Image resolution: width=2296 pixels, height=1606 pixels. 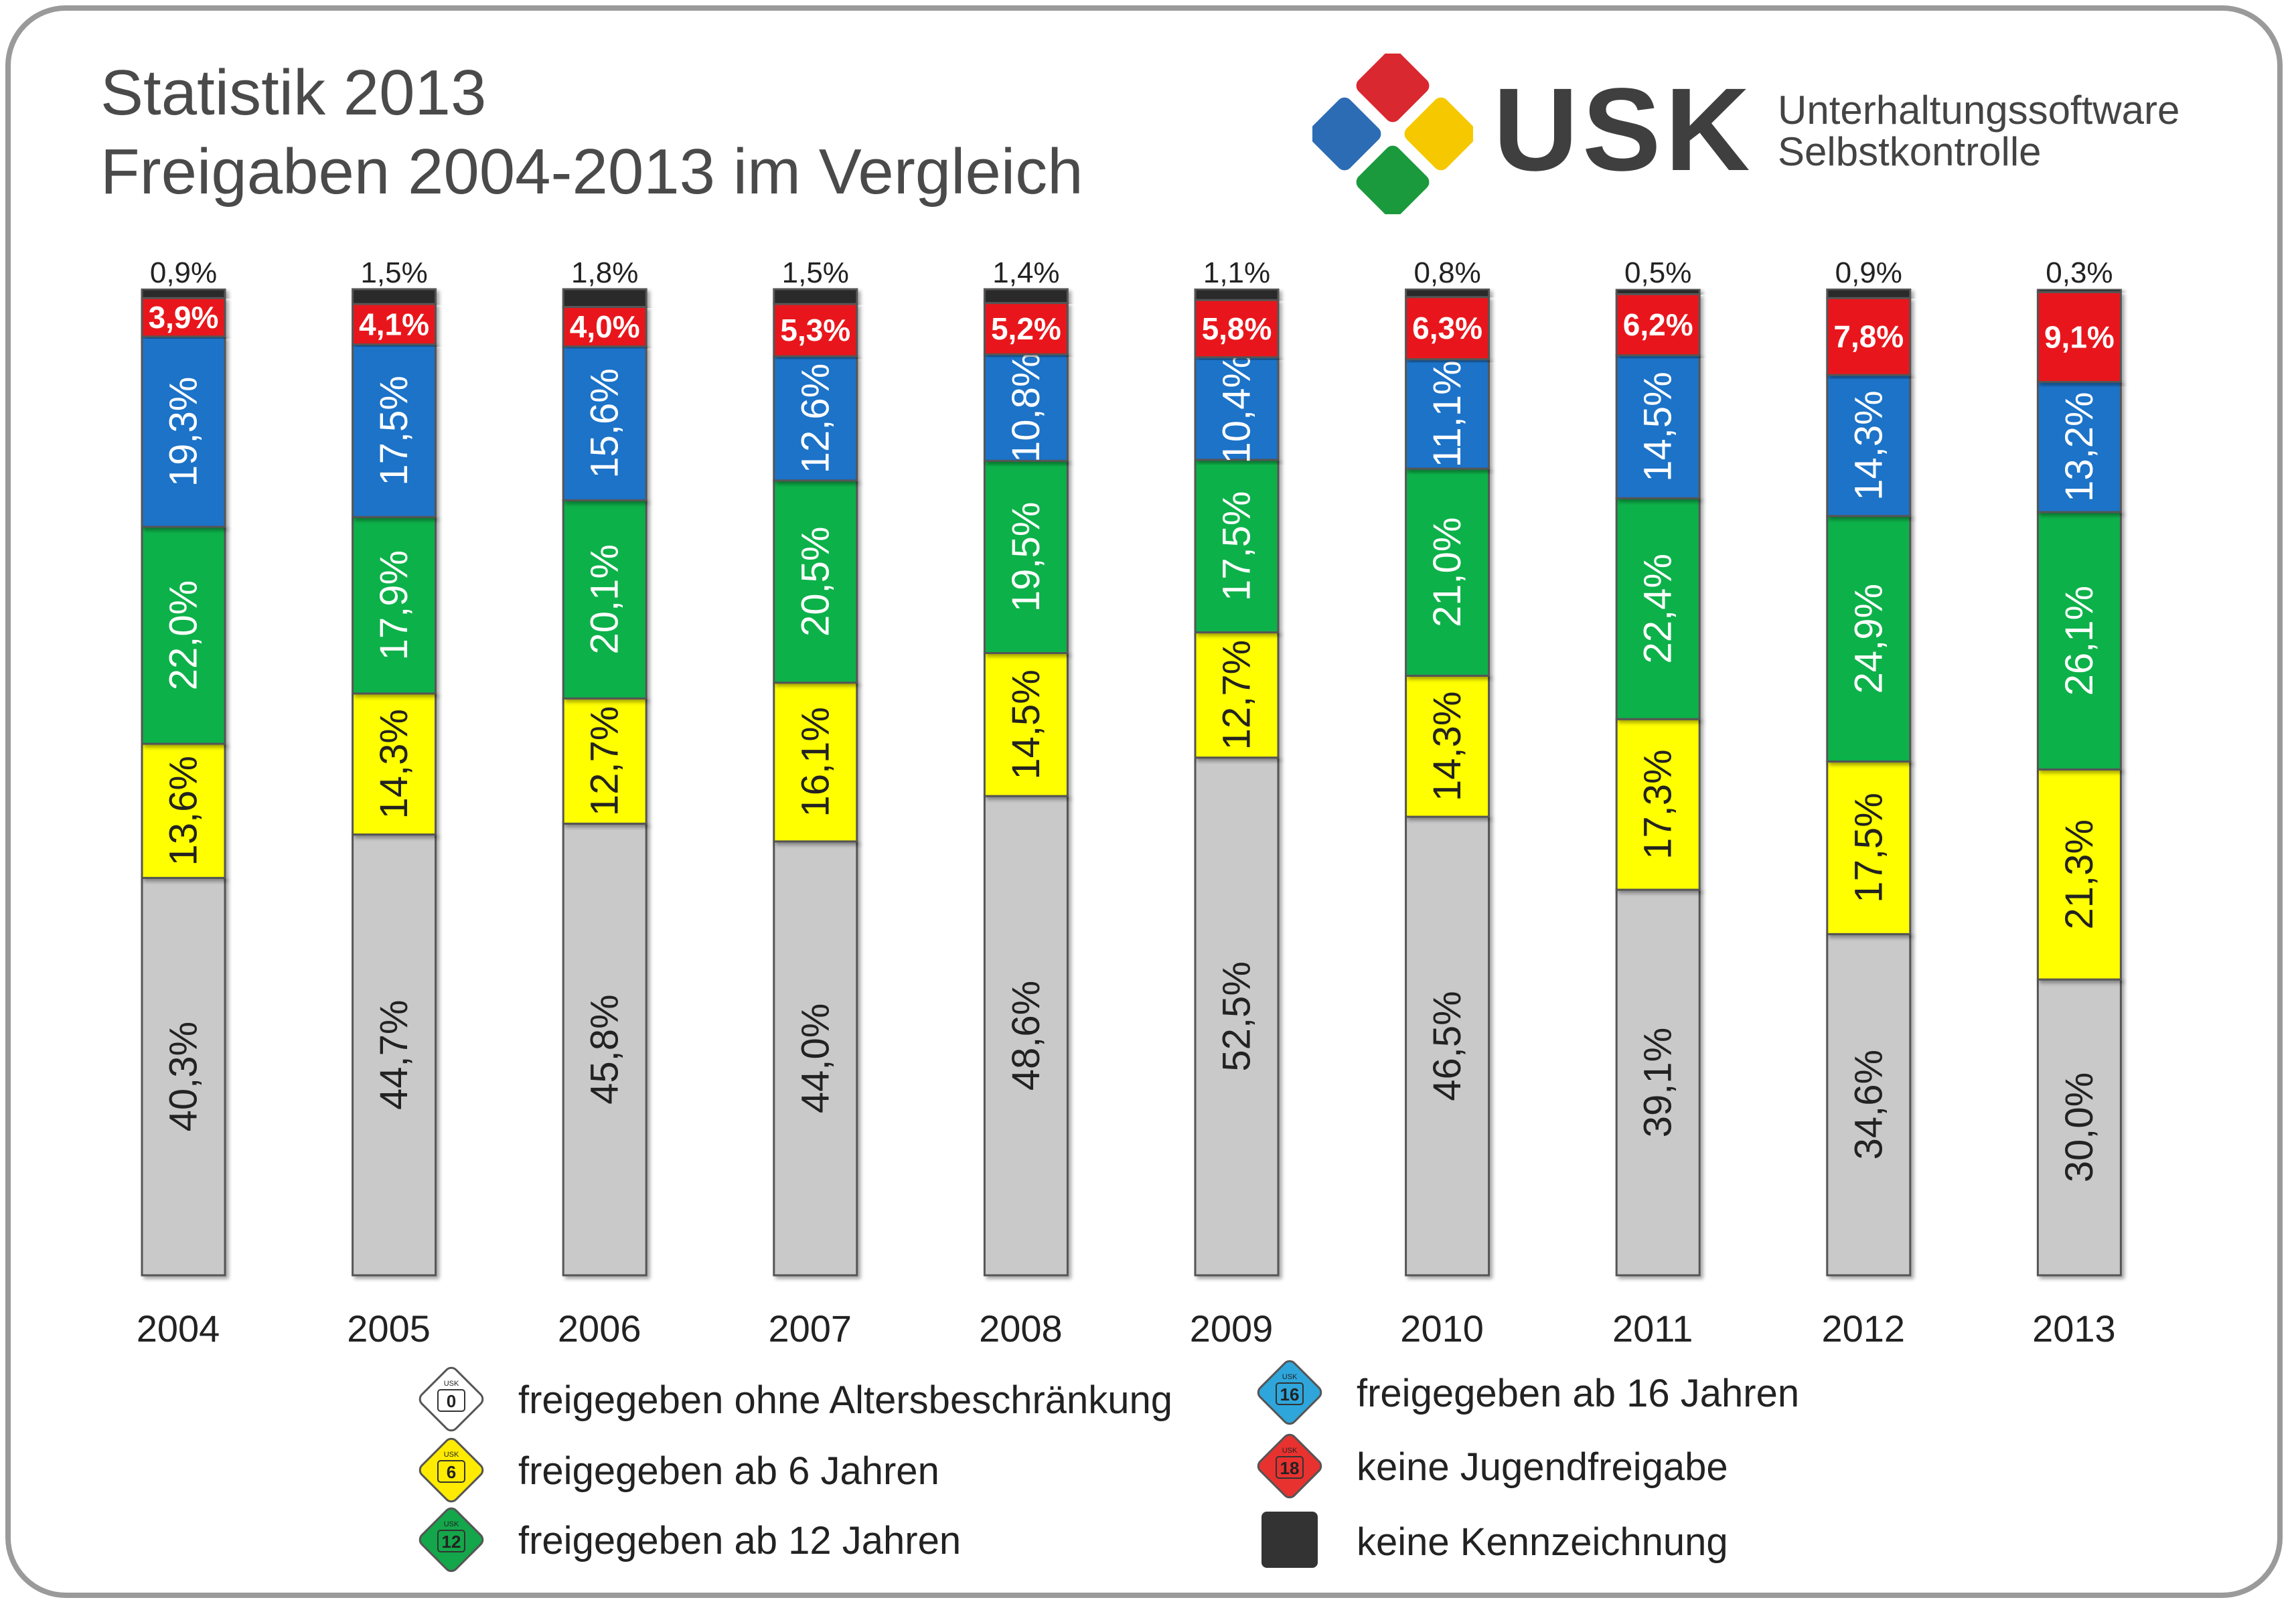 I want to click on logo-tile-yellow, so click(x=1438, y=134).